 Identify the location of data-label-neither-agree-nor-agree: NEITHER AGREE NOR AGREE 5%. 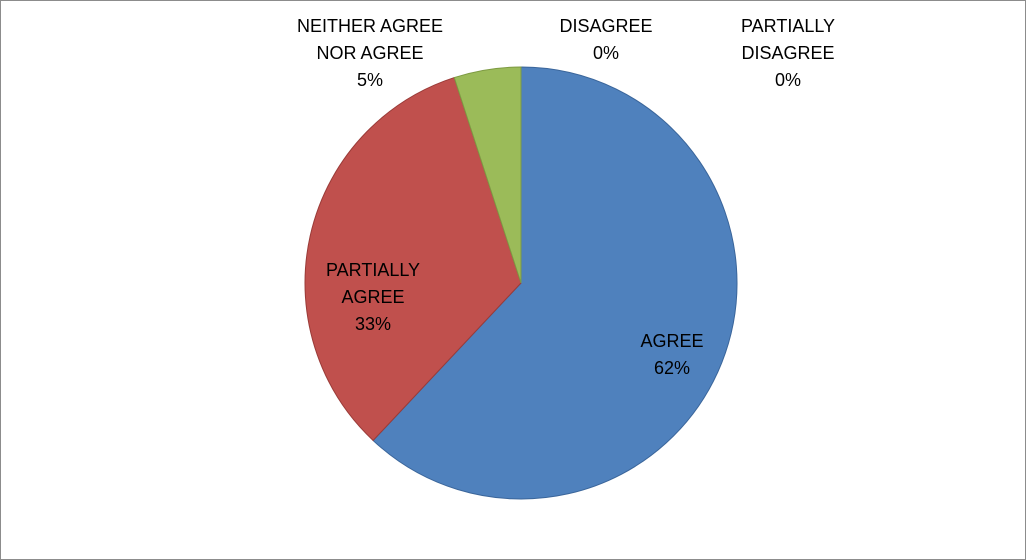
(370, 53).